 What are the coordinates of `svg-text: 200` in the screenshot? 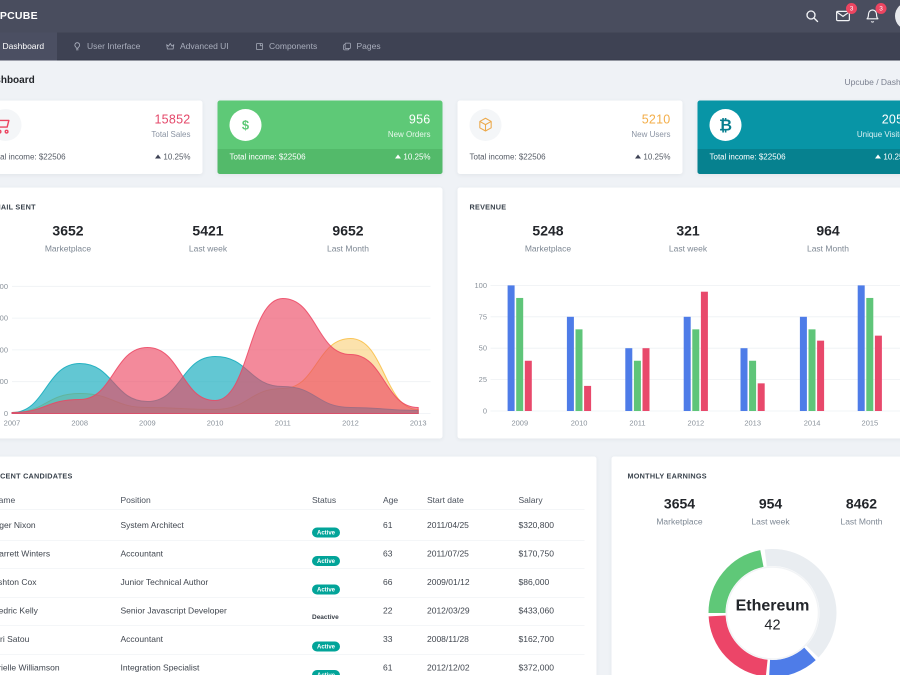 It's located at (4, 349).